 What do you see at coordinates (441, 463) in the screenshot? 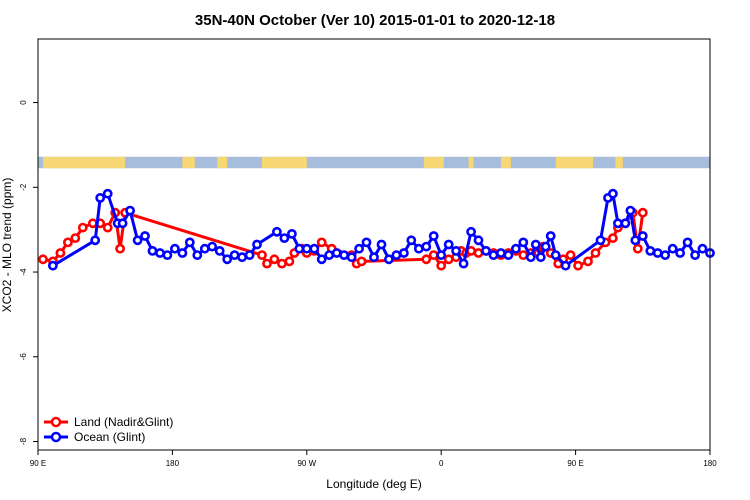
I see `x-tick-label: 0` at bounding box center [441, 463].